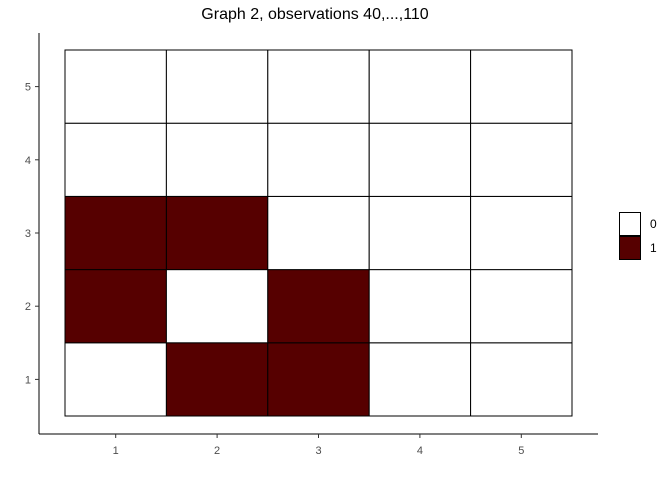  What do you see at coordinates (28, 307) in the screenshot?
I see `y-tick-label-2: 2` at bounding box center [28, 307].